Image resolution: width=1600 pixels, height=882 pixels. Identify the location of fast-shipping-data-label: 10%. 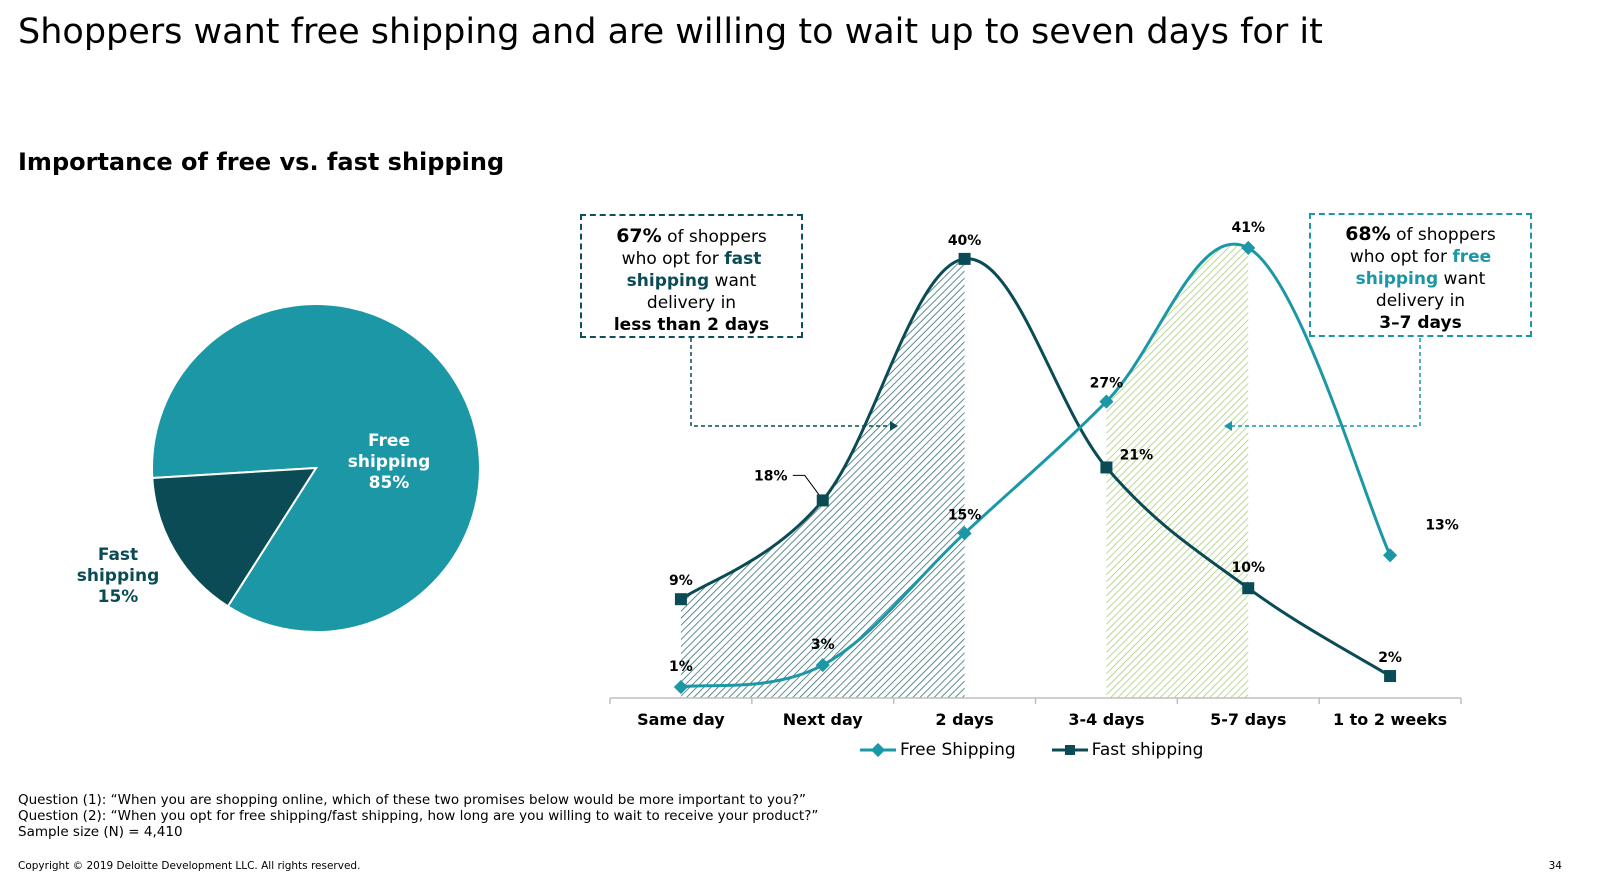
(1248, 568).